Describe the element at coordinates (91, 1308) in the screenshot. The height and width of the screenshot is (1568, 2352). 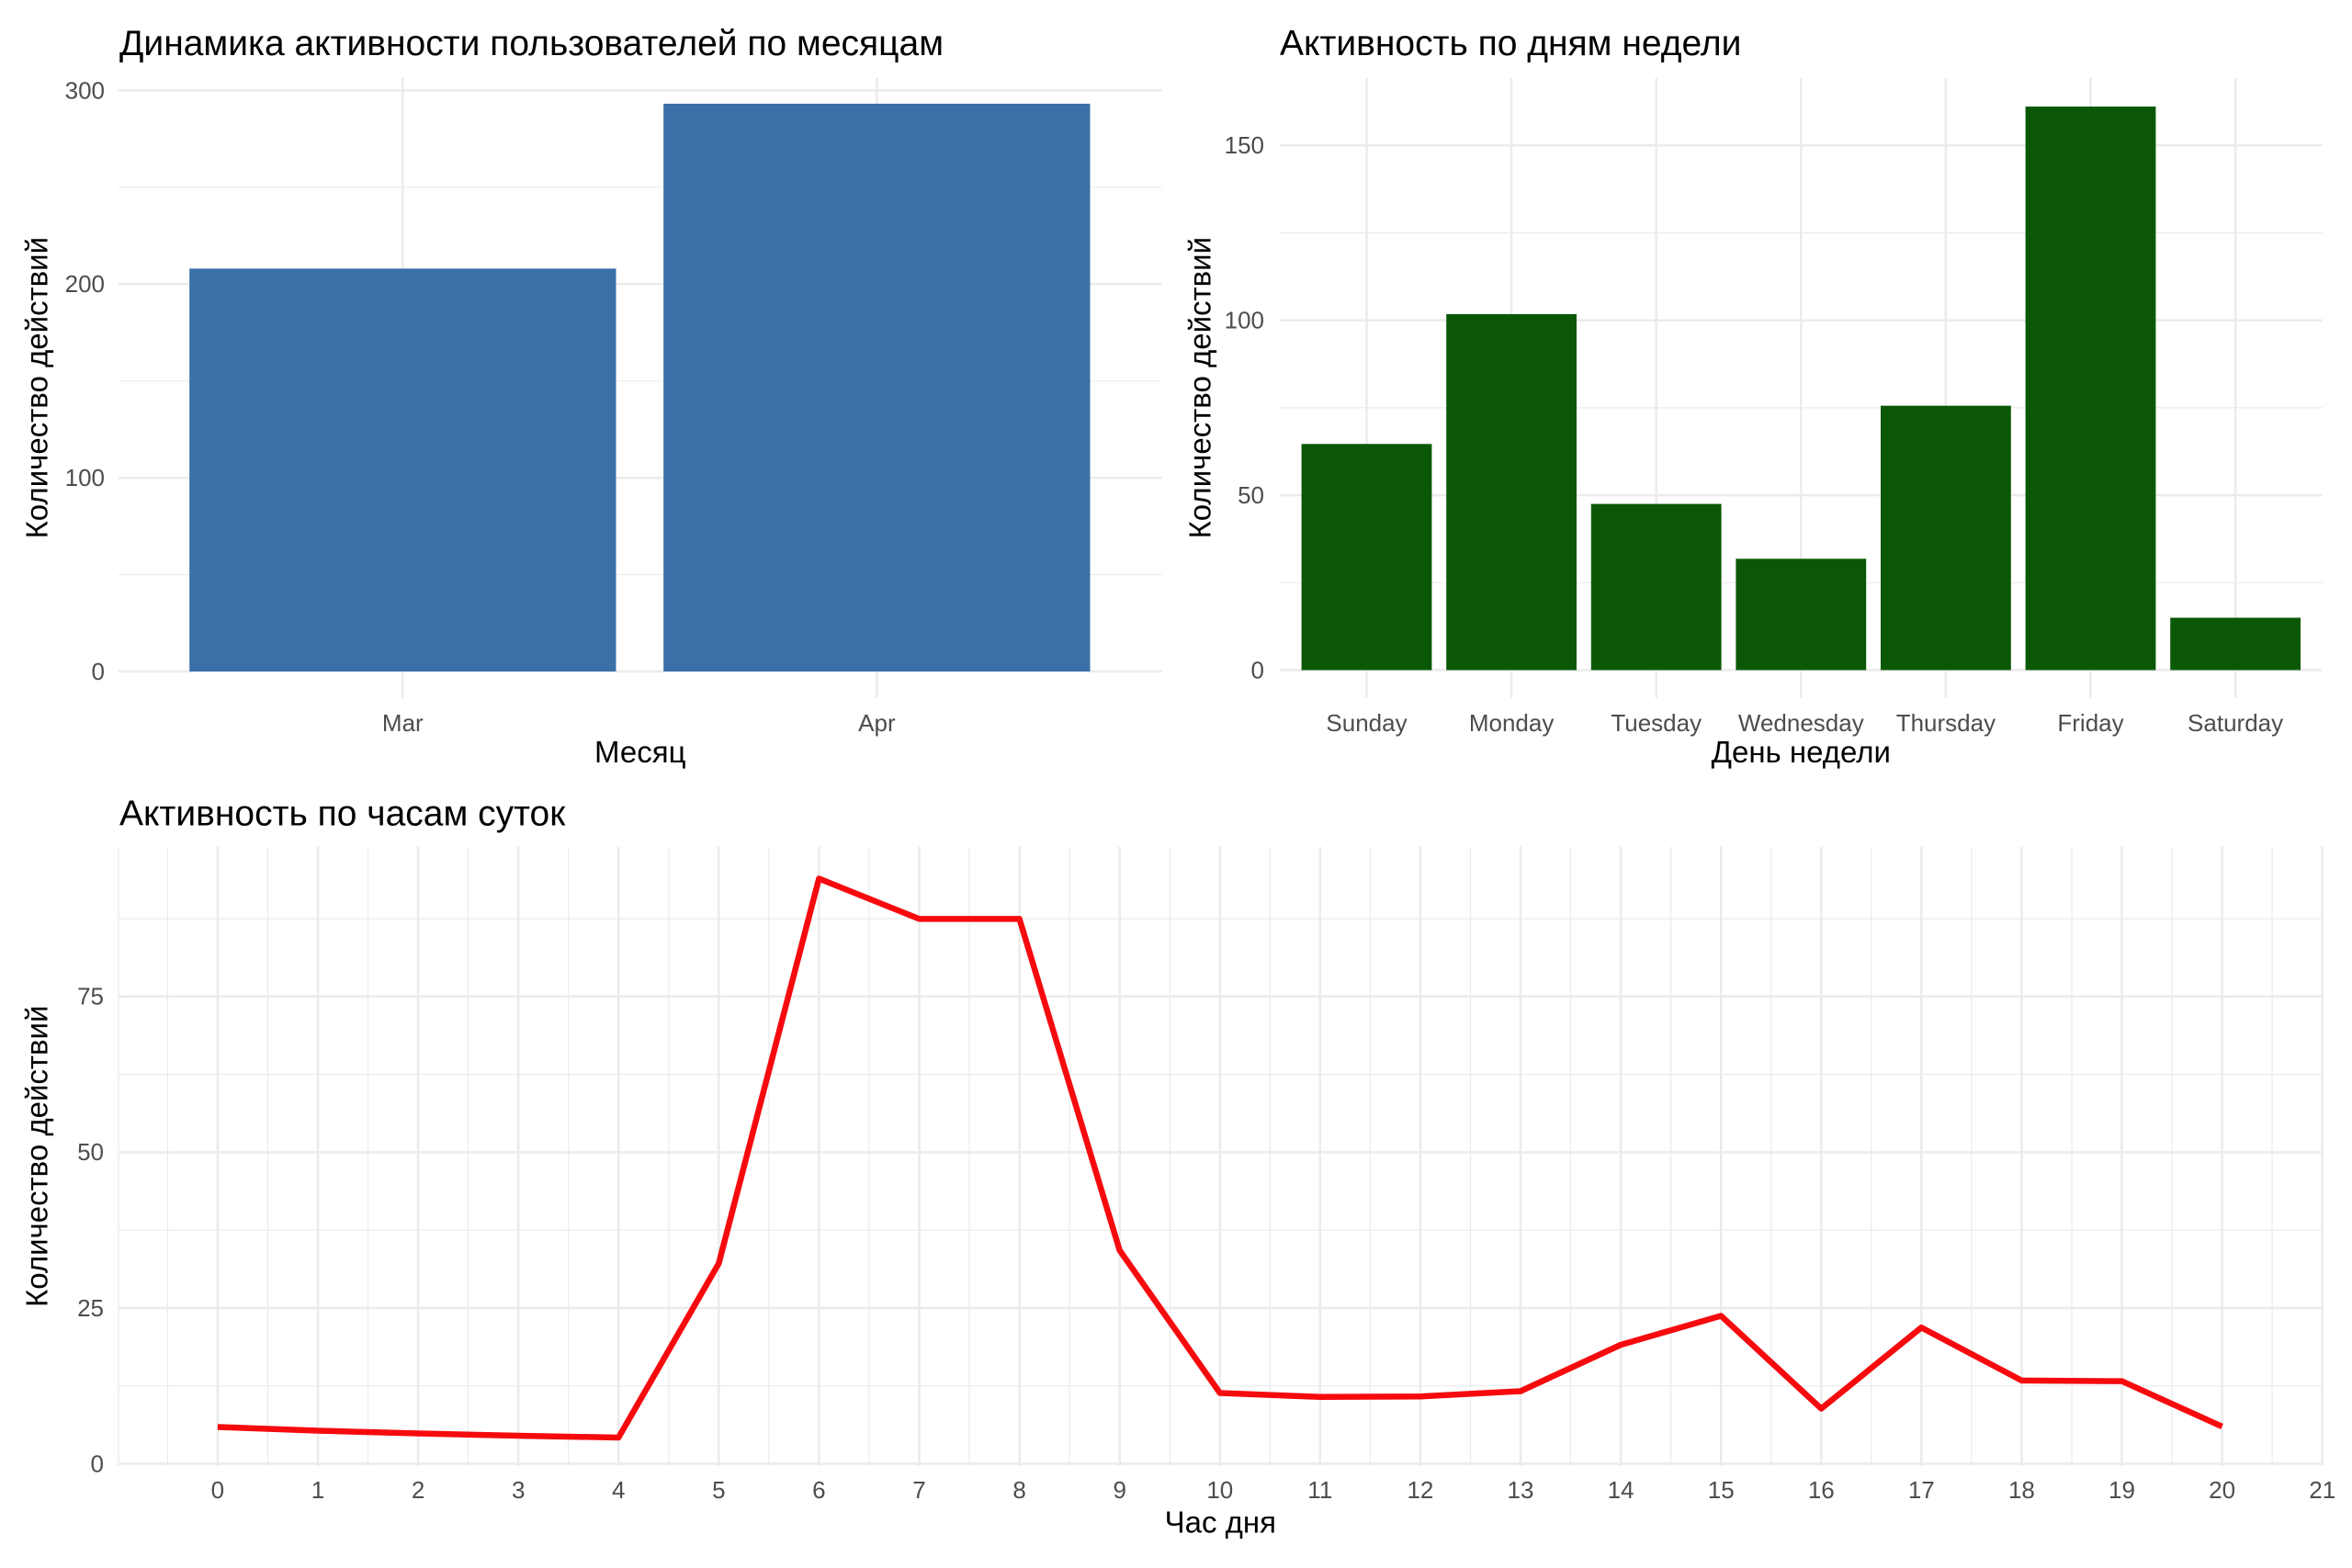
I see `svg-text: 25` at that location.